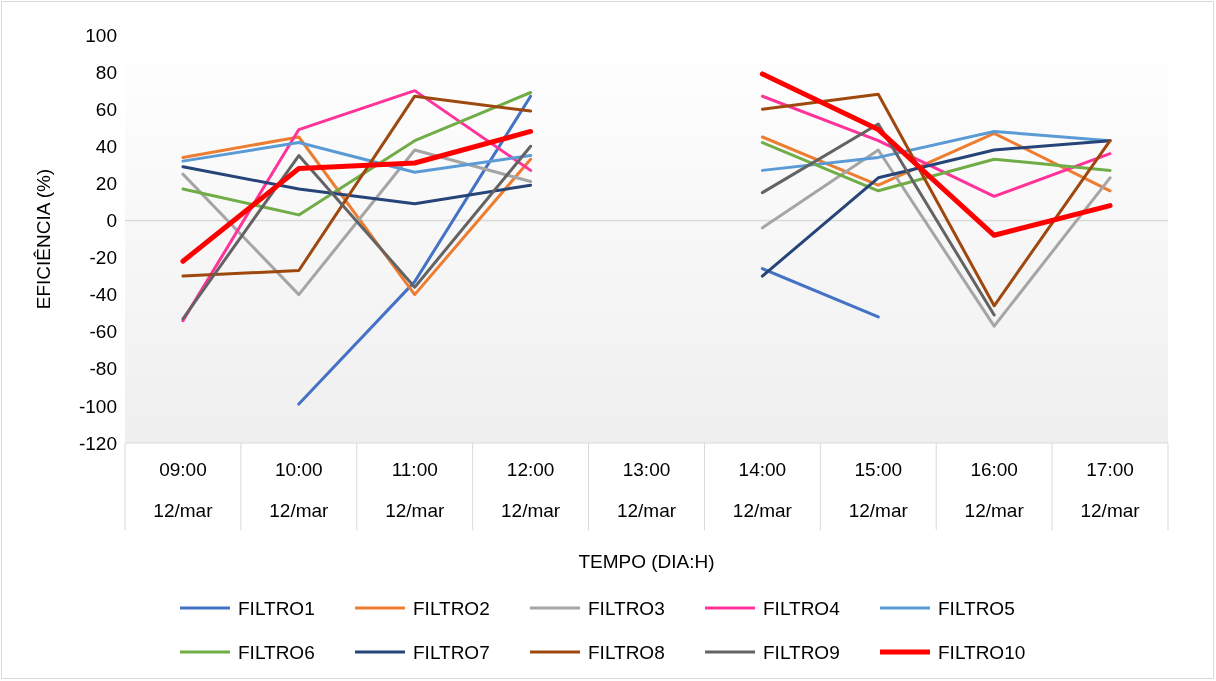 This screenshot has width=1216, height=681. I want to click on x-tick-label: 11:00 12/mar, so click(415, 490).